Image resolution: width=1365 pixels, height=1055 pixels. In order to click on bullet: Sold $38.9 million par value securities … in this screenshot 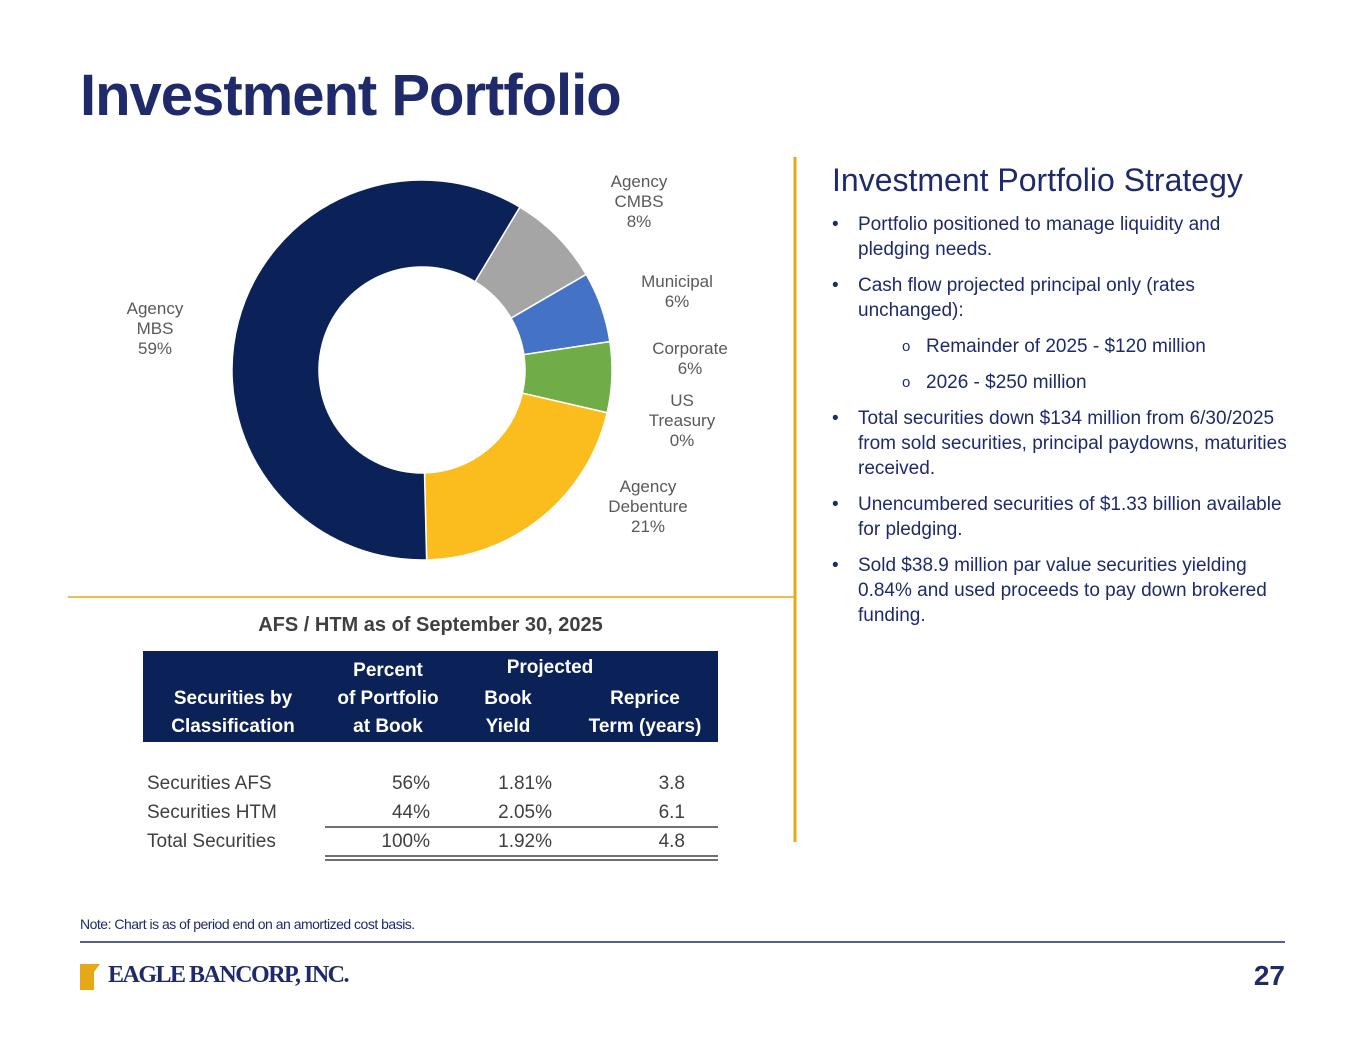, I will do `click(1062, 590)`.